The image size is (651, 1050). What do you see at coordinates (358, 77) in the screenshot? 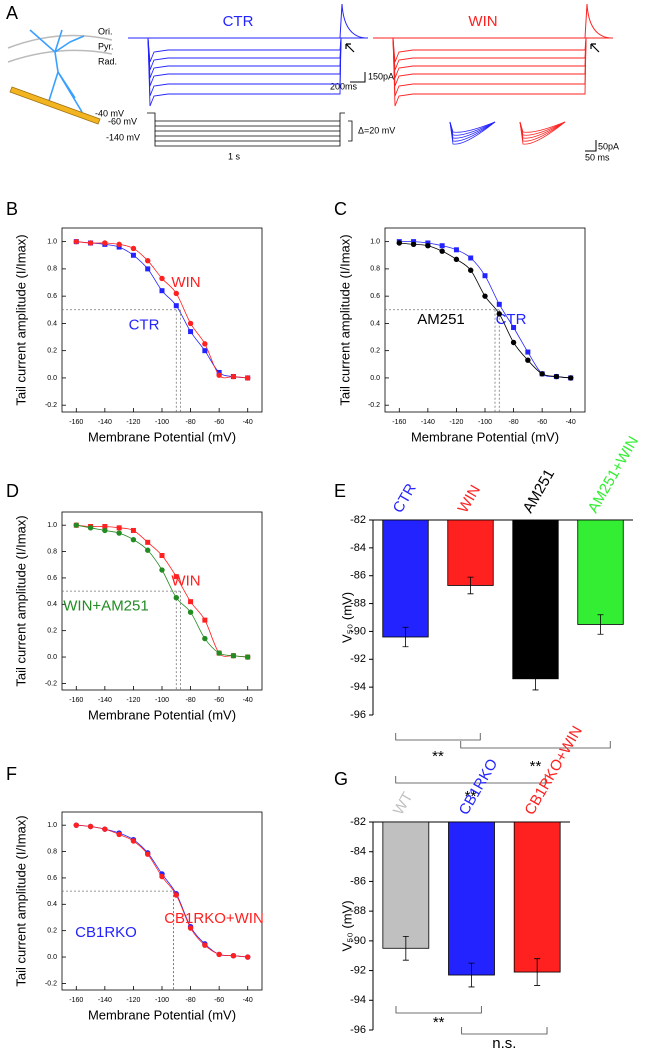
I see `scale-bar` at bounding box center [358, 77].